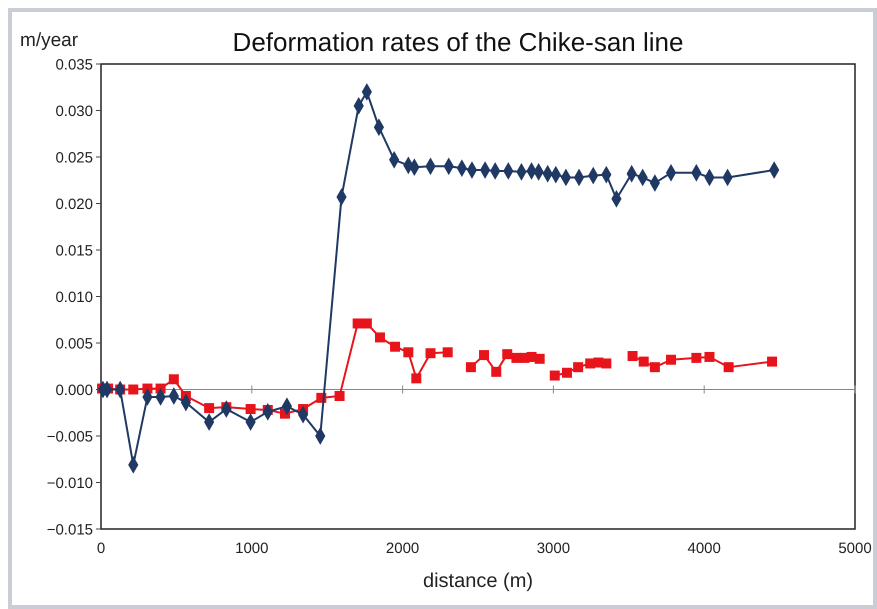 The height and width of the screenshot is (609, 877). What do you see at coordinates (74, 157) in the screenshot?
I see `y-tick-label: 0.025` at bounding box center [74, 157].